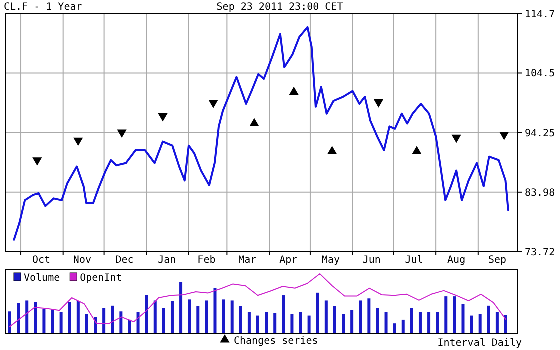 This screenshot has height=350, width=560. I want to click on legend-label: Changes series, so click(276, 341).